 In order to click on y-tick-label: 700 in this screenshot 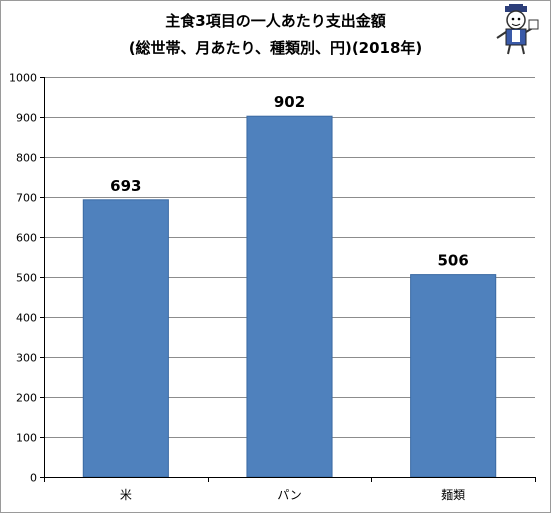, I will do `click(26, 198)`.